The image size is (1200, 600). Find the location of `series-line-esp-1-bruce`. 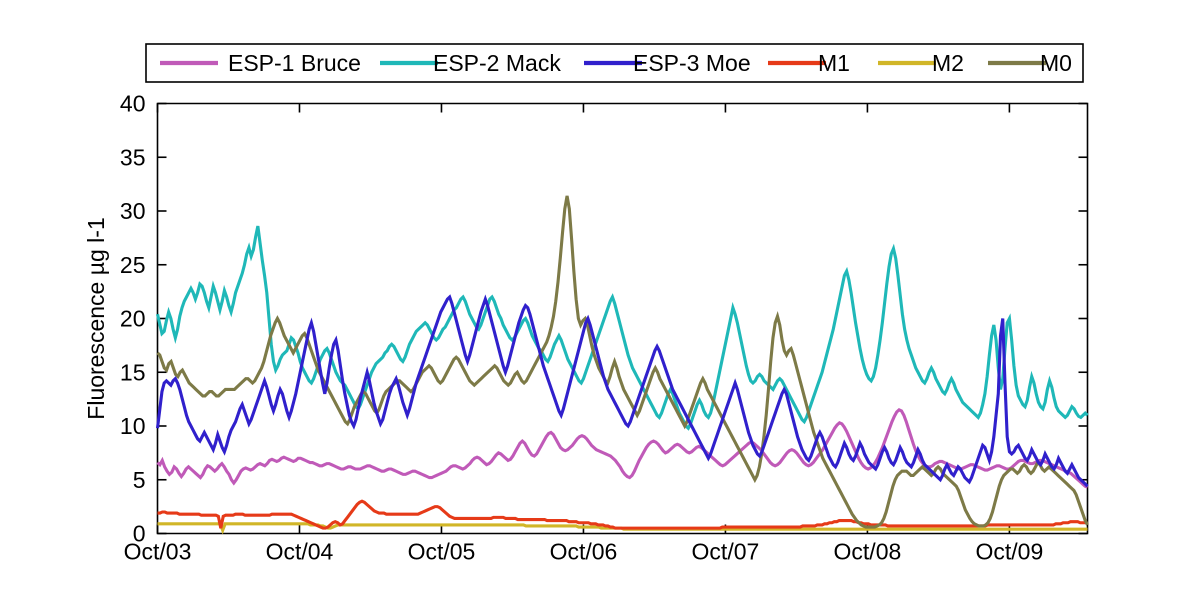

series-line-esp-1-bruce is located at coordinates (622, 448).